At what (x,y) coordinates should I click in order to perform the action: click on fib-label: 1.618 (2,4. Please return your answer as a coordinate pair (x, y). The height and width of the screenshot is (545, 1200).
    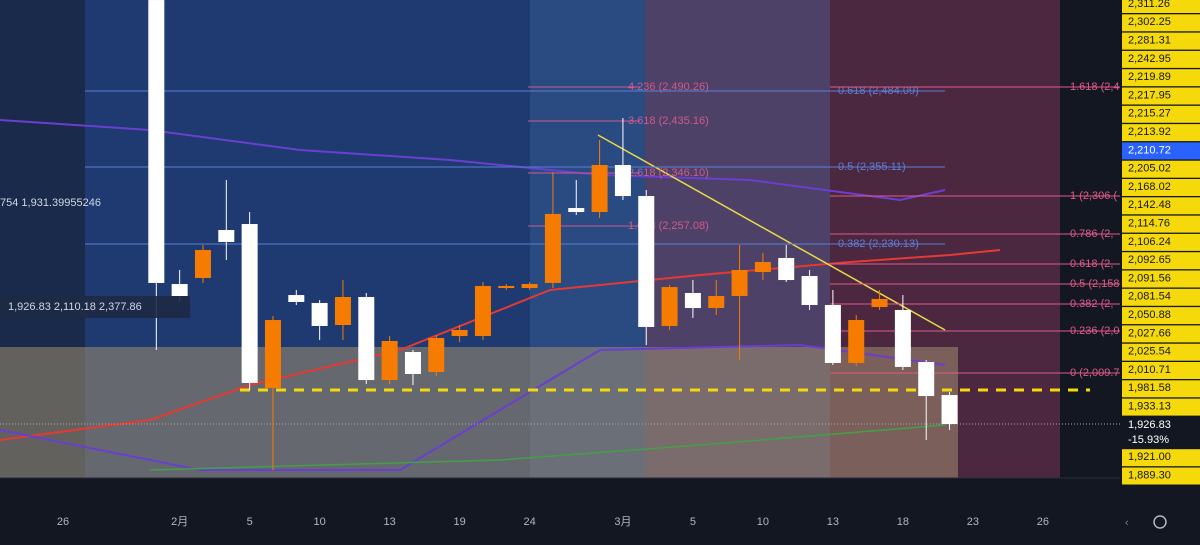
    Looking at the image, I should click on (1095, 87).